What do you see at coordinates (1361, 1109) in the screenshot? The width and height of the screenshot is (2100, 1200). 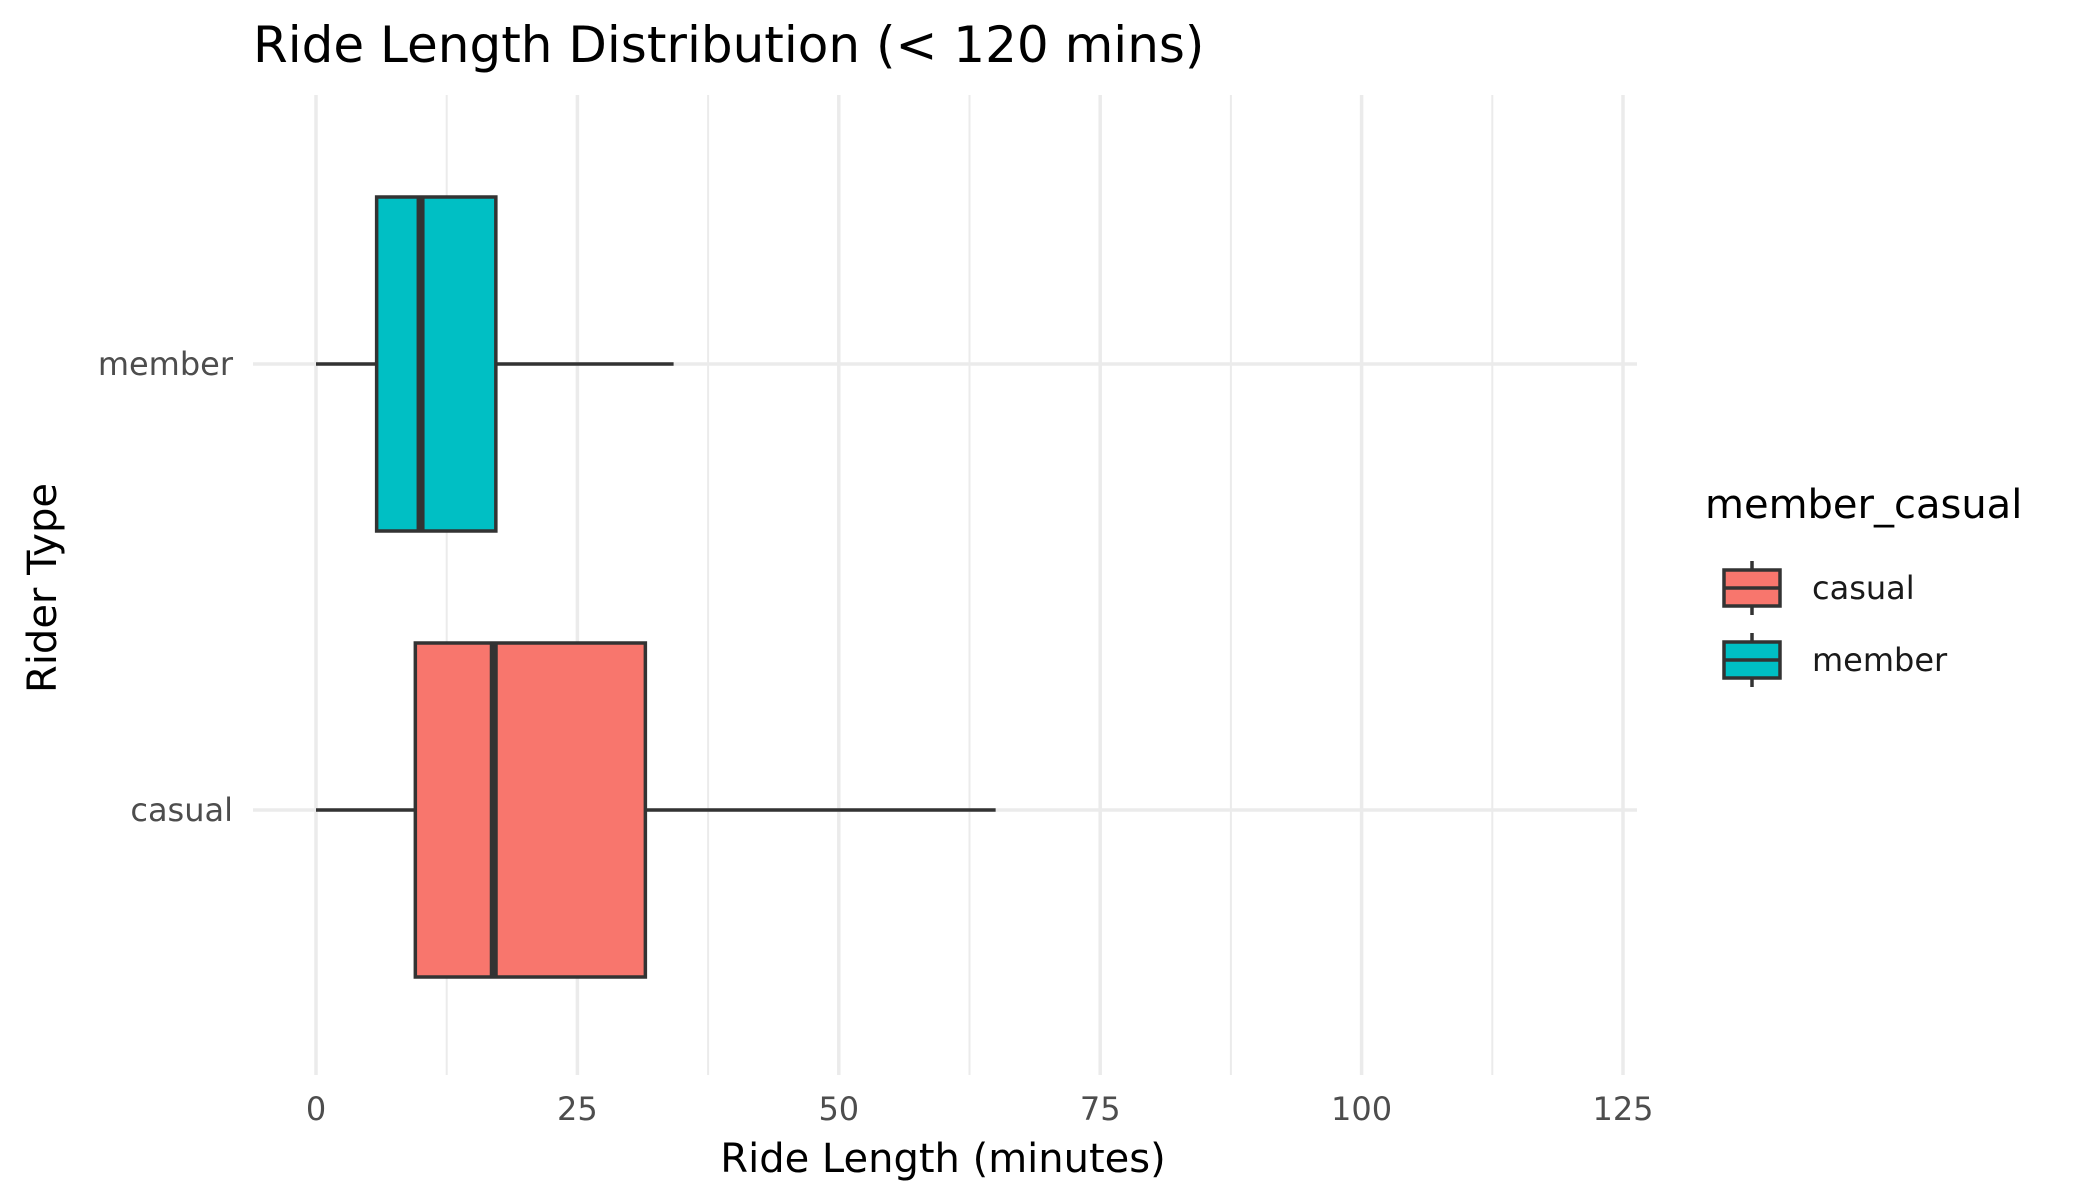 I see `x-tick-label: 100` at bounding box center [1361, 1109].